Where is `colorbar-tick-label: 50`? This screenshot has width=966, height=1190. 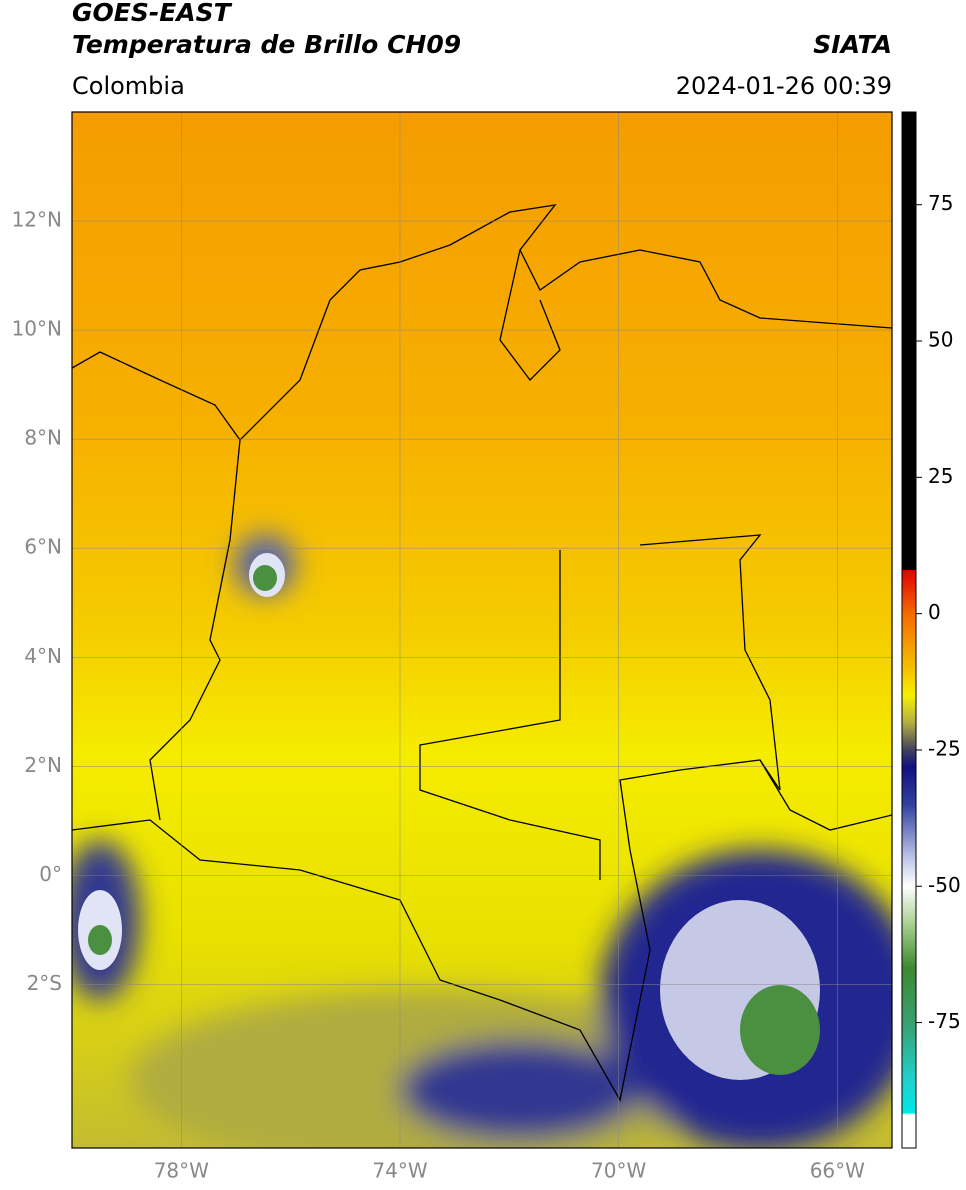
colorbar-tick-label: 50 is located at coordinates (940, 340).